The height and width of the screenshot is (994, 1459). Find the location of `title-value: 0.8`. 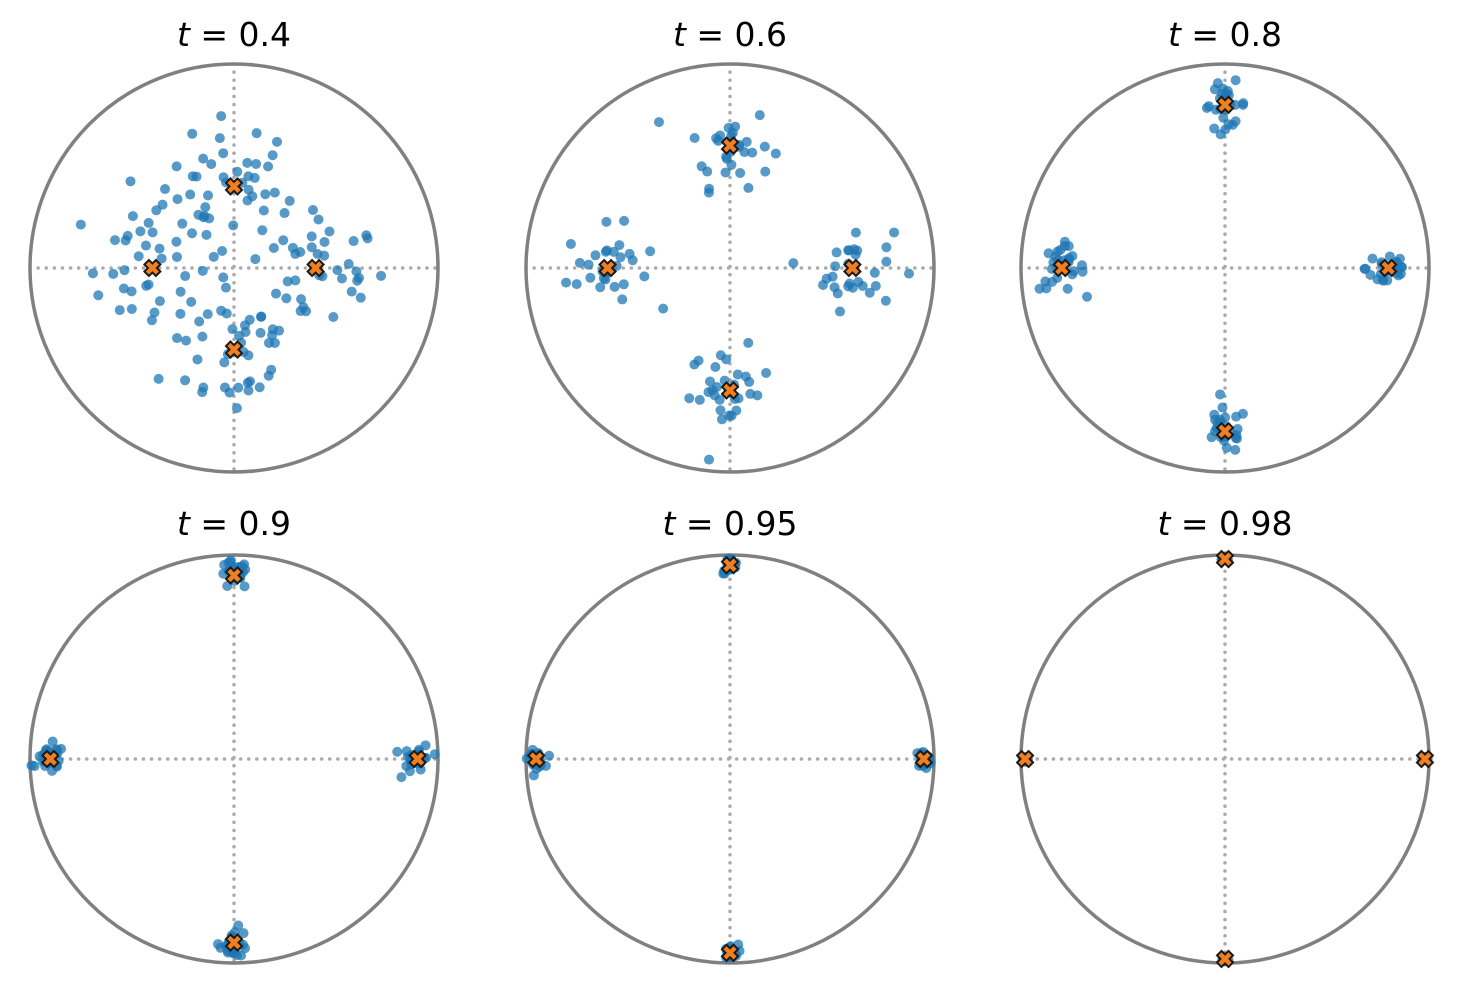

title-value: 0.8 is located at coordinates (1256, 34).